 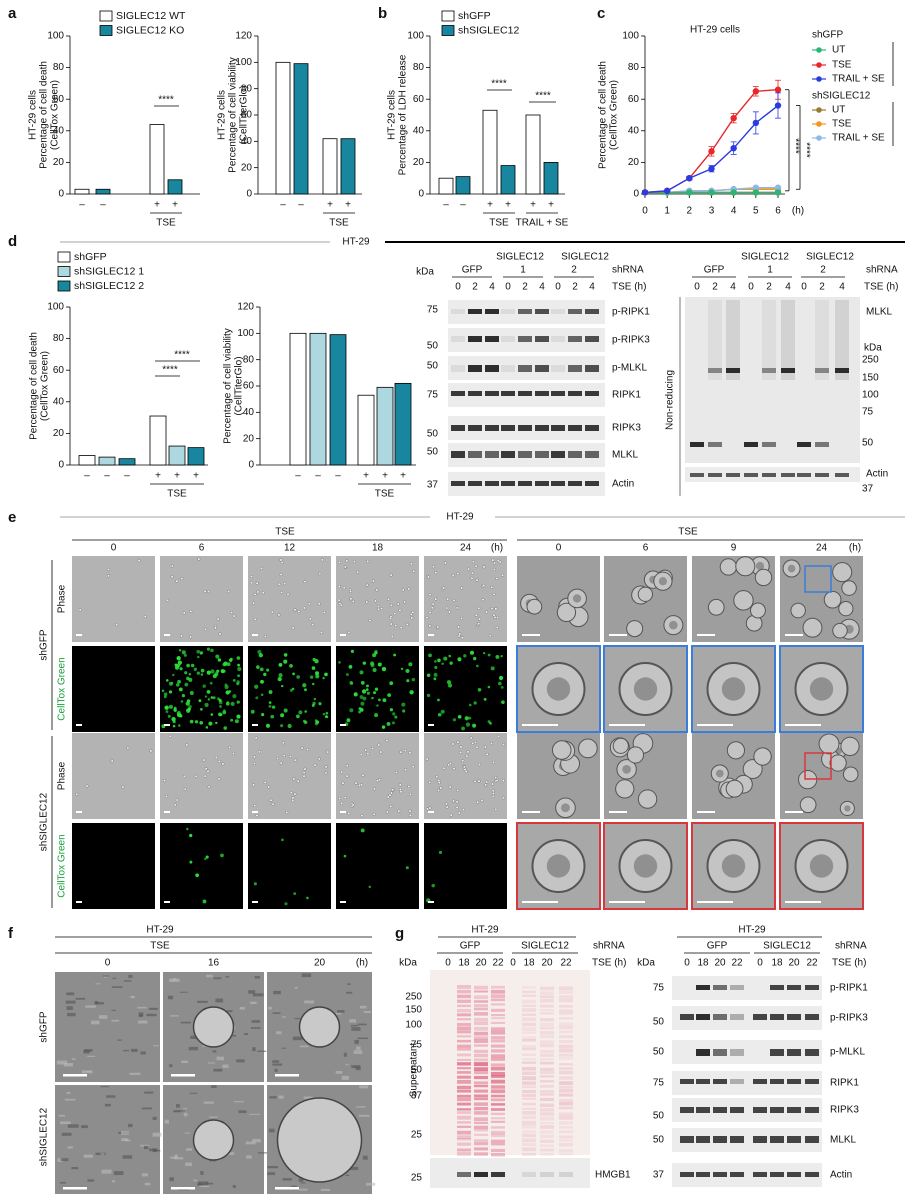 What do you see at coordinates (481, 963) in the screenshot?
I see `lane-label: 20` at bounding box center [481, 963].